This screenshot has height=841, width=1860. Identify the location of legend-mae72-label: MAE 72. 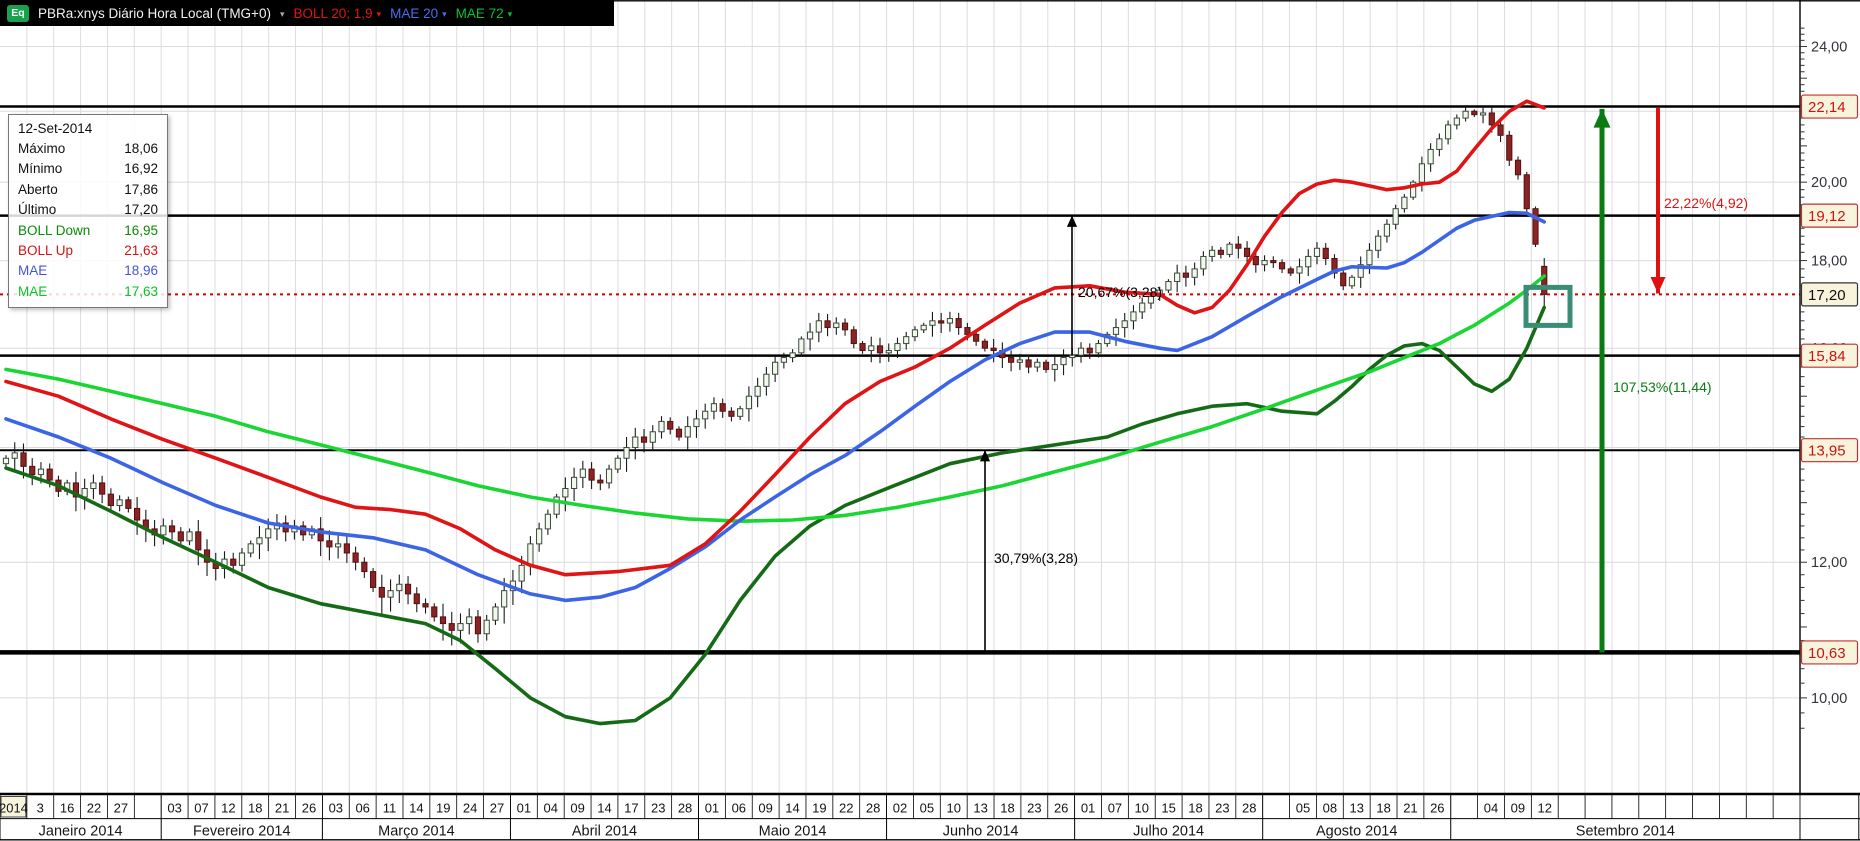
(479, 13).